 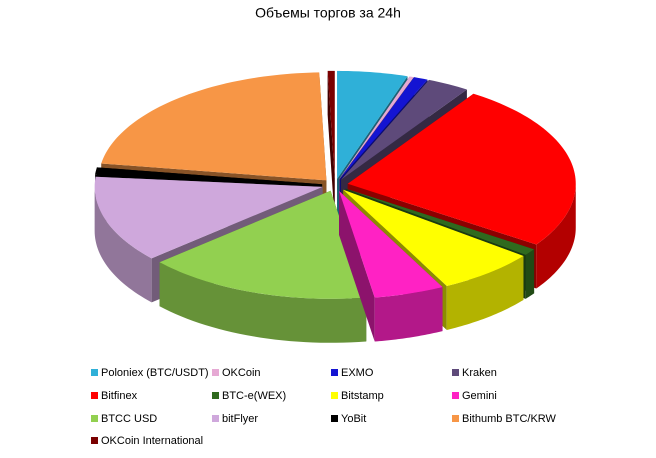 What do you see at coordinates (357, 373) in the screenshot?
I see `legend-label: EXMO` at bounding box center [357, 373].